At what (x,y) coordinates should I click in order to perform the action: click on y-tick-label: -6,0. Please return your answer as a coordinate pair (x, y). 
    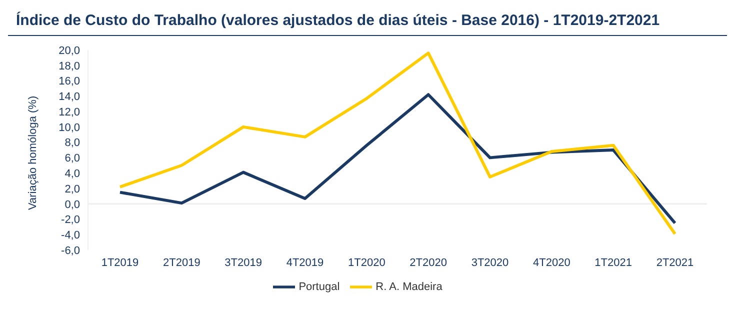
    Looking at the image, I should click on (70, 250).